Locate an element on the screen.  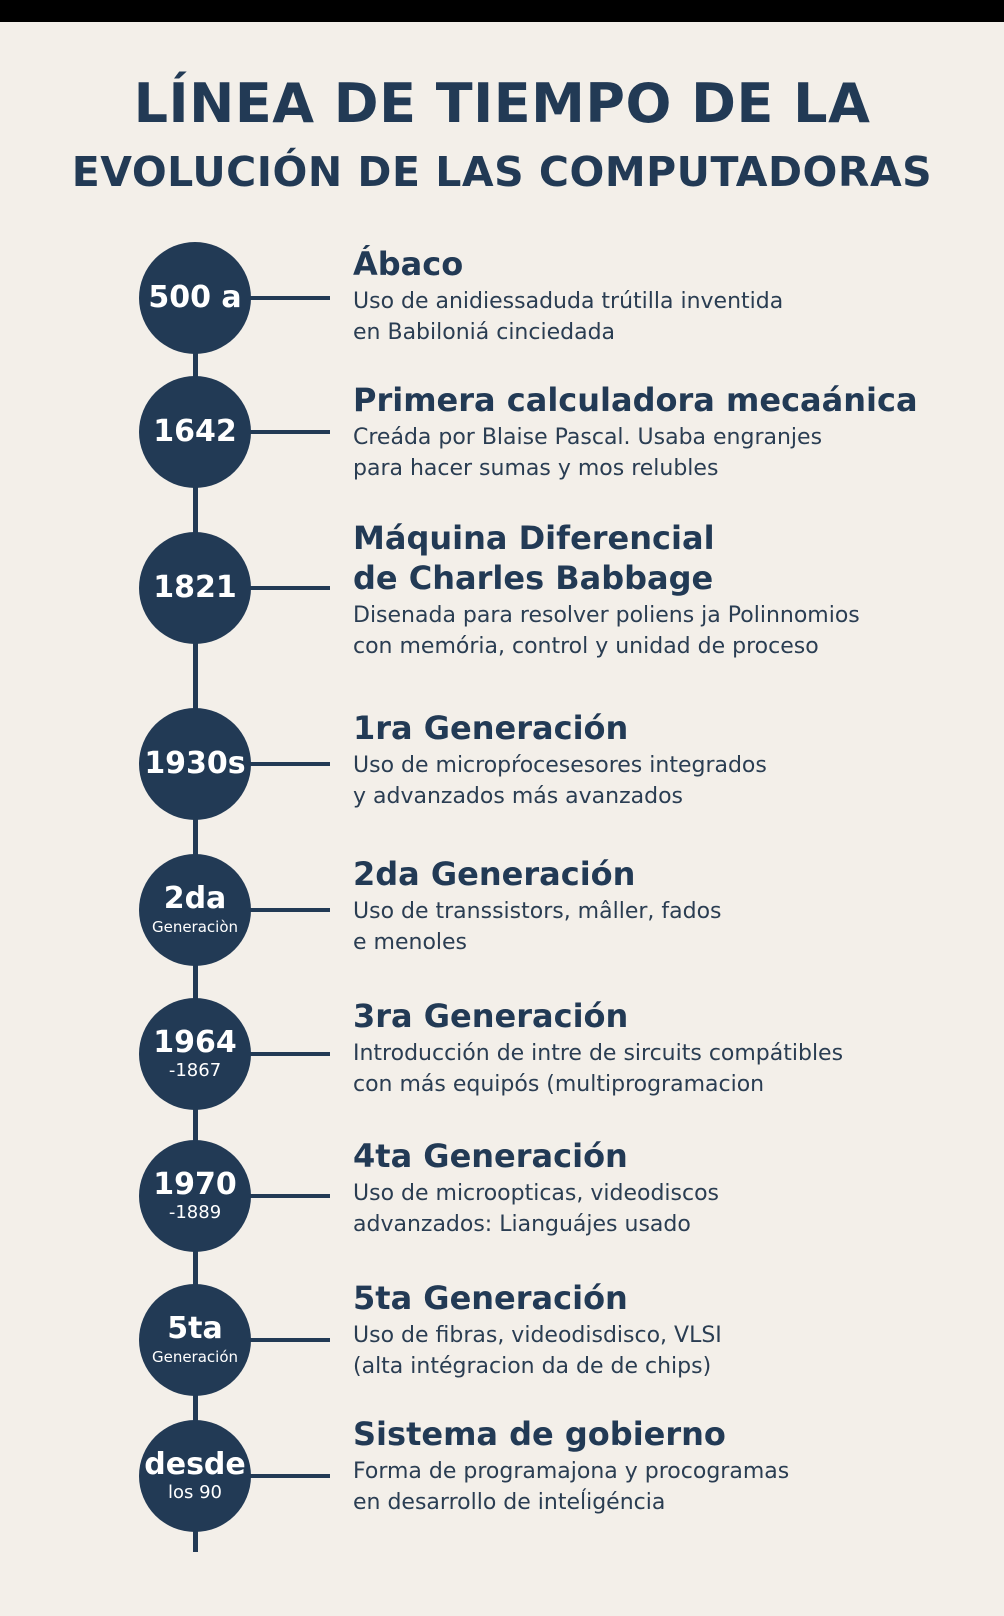
entry-heading: Sistema de gobierno is located at coordinates (539, 1434).